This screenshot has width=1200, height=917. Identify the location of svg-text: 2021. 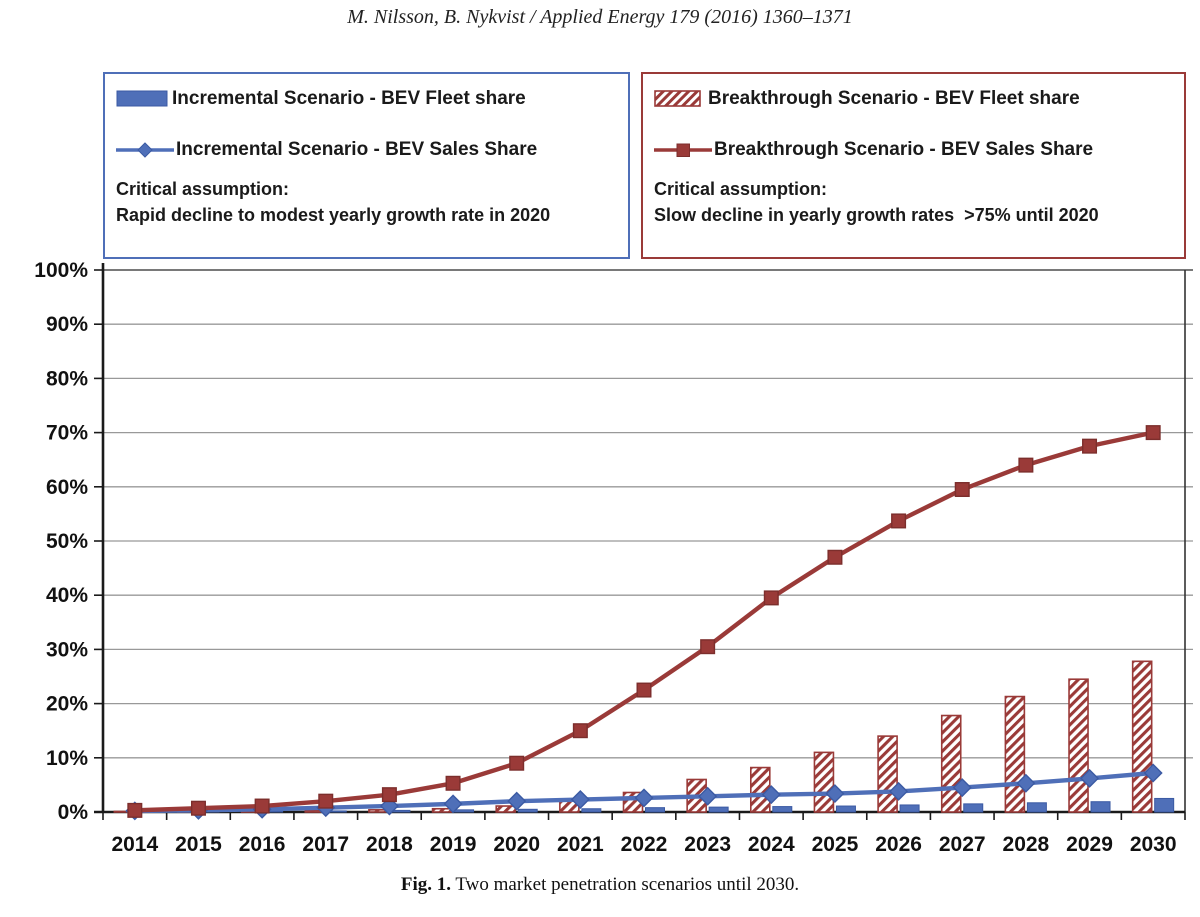
(580, 844).